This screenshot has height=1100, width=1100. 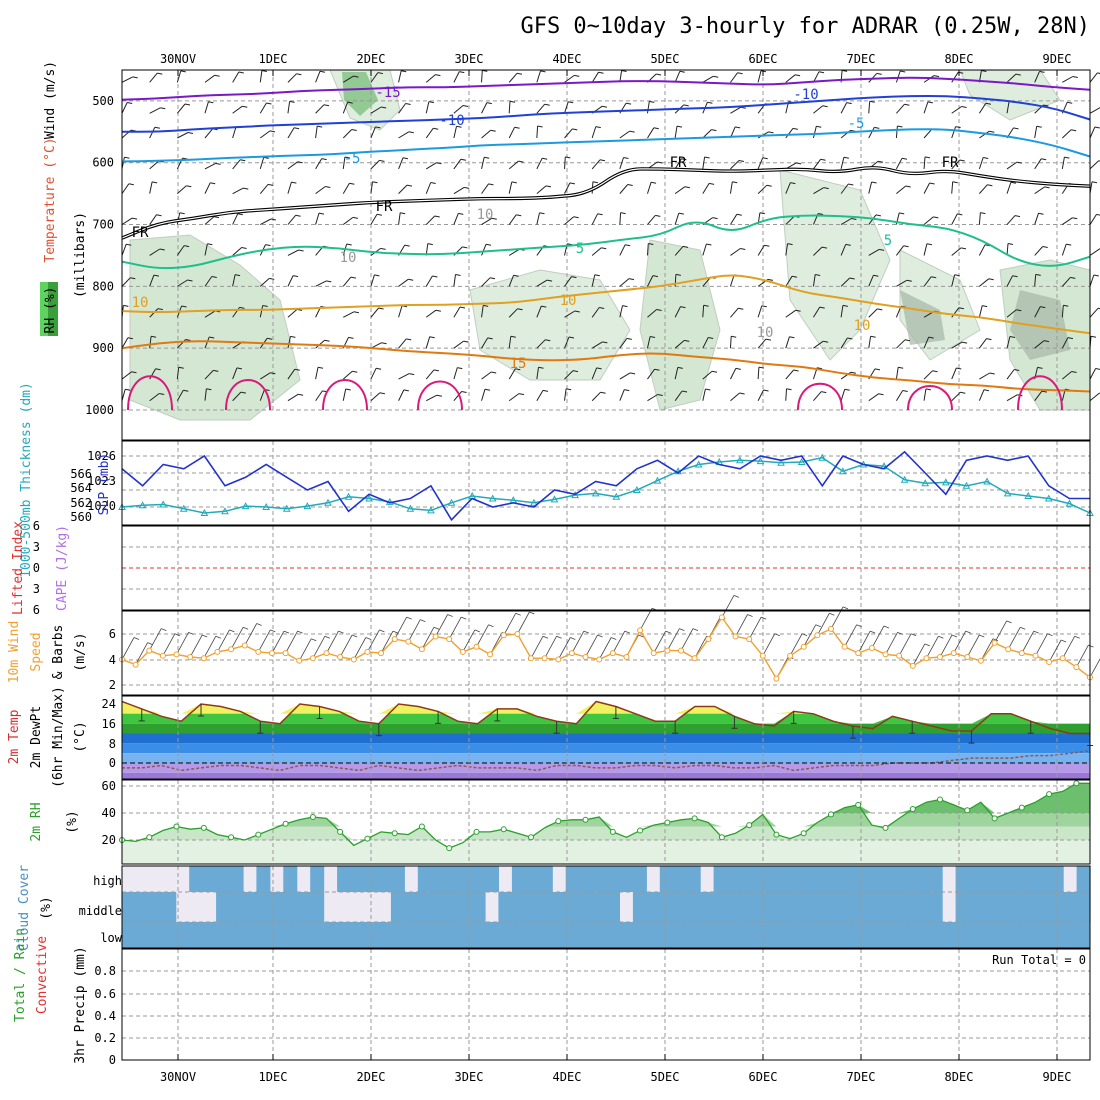 I want to click on ylabel-cloud-units: (%), so click(x=46, y=907).